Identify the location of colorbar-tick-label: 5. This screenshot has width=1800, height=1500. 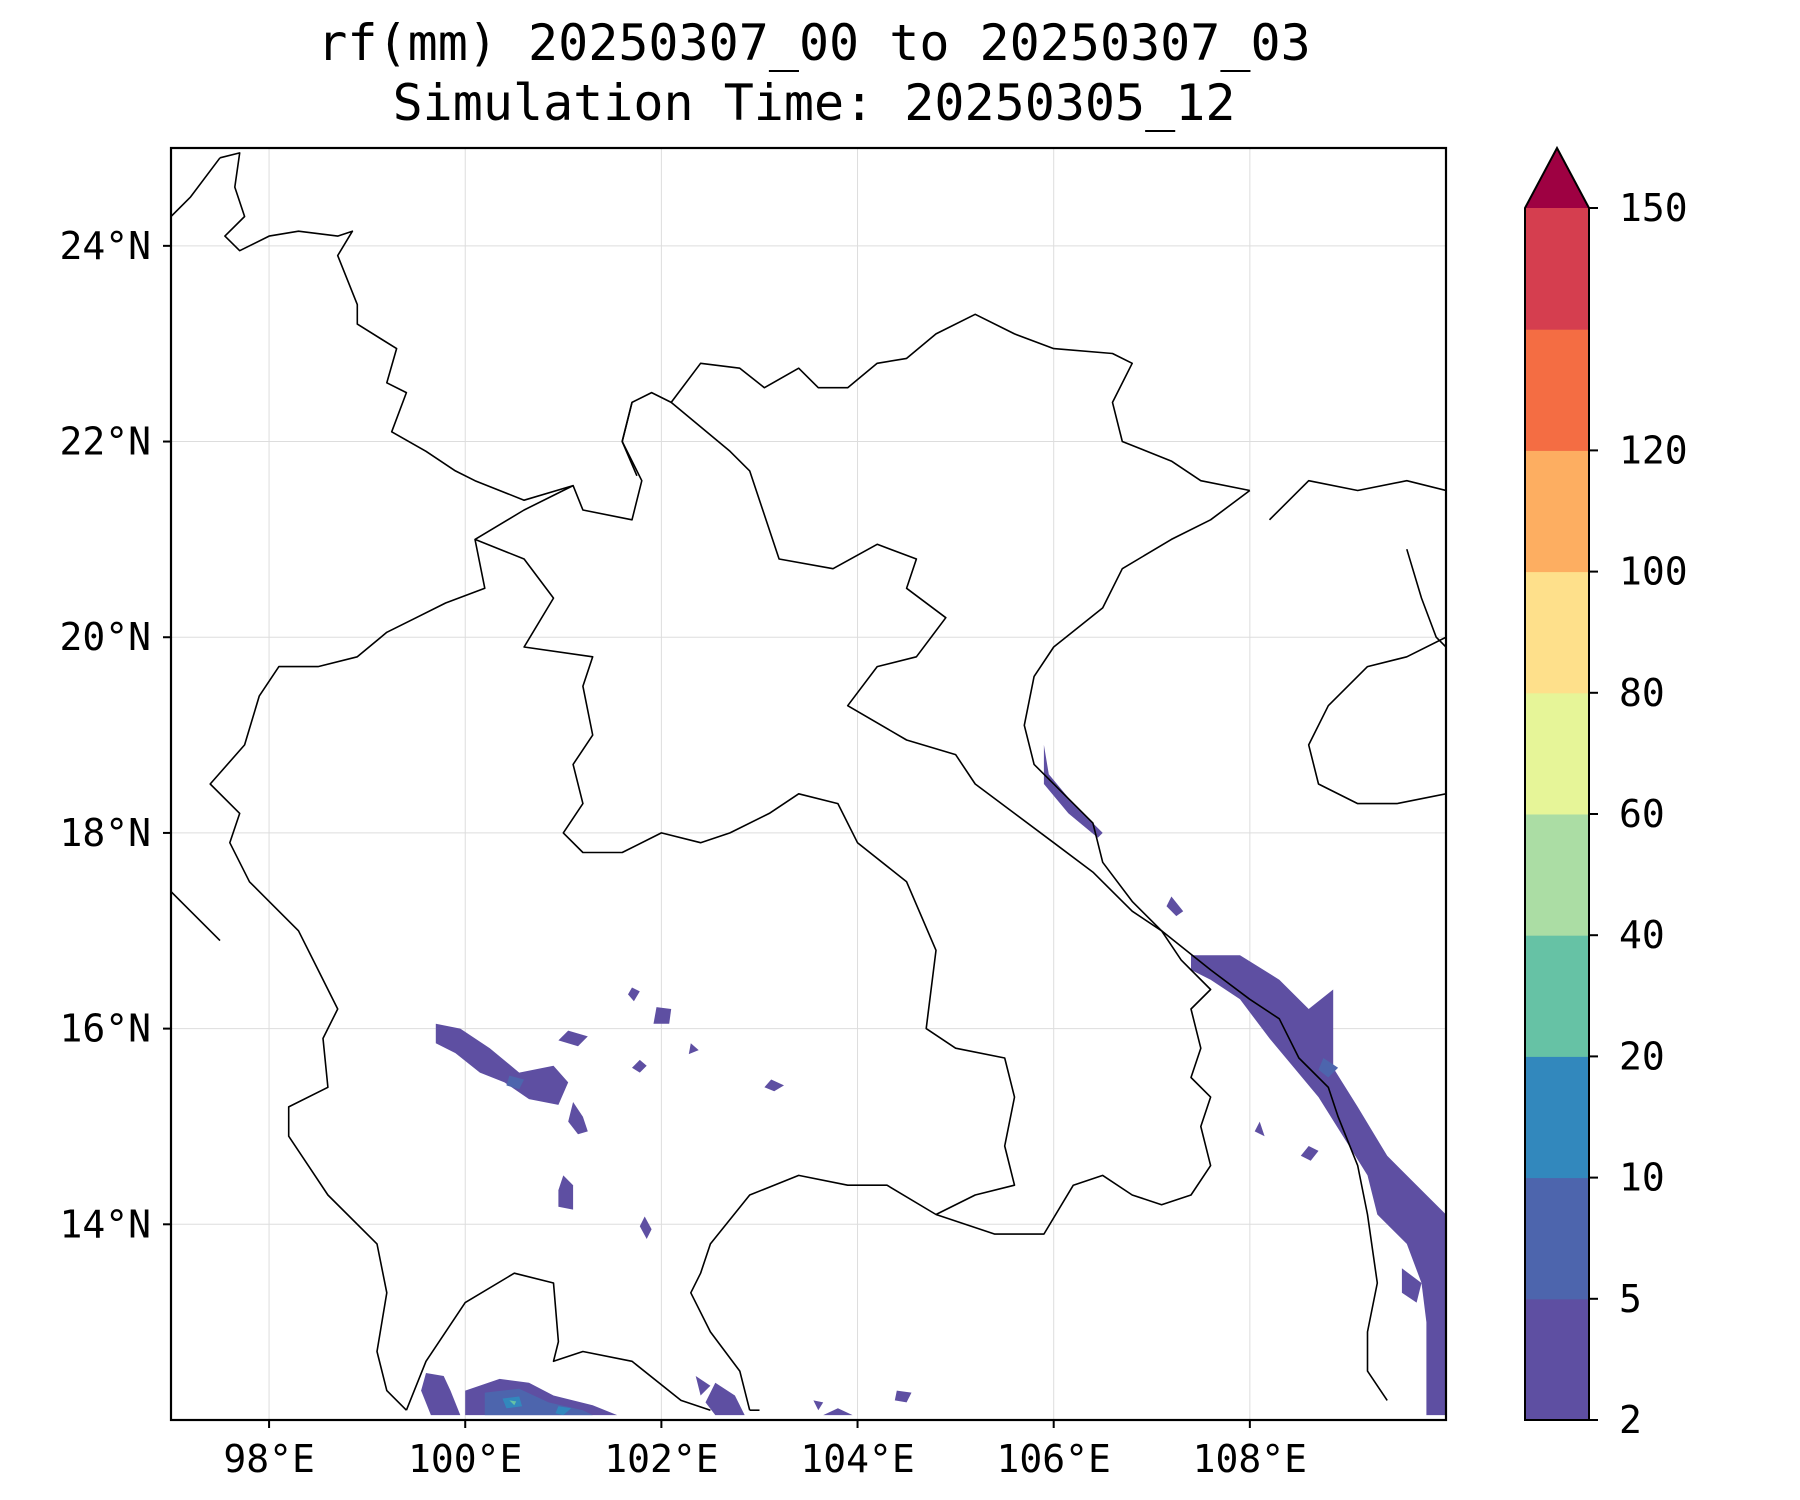
(1630, 1299).